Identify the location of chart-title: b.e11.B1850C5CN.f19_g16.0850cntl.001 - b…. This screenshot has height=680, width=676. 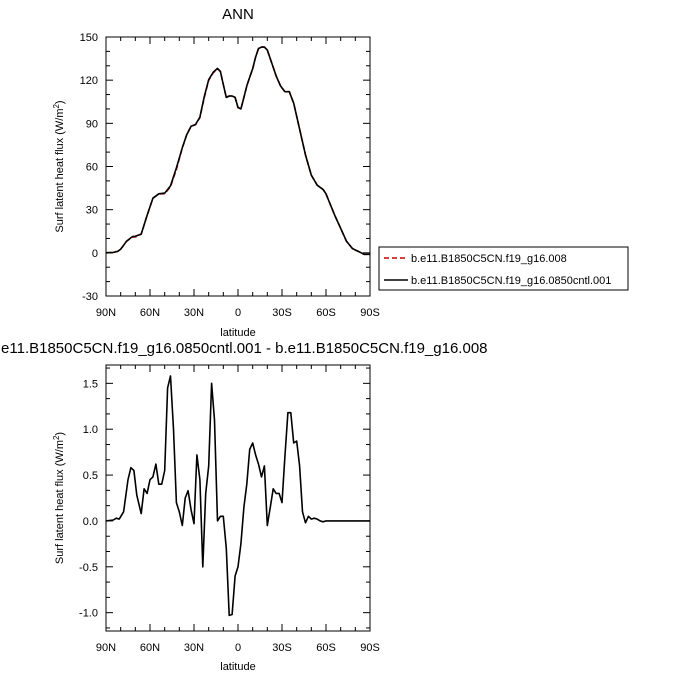
(243, 348).